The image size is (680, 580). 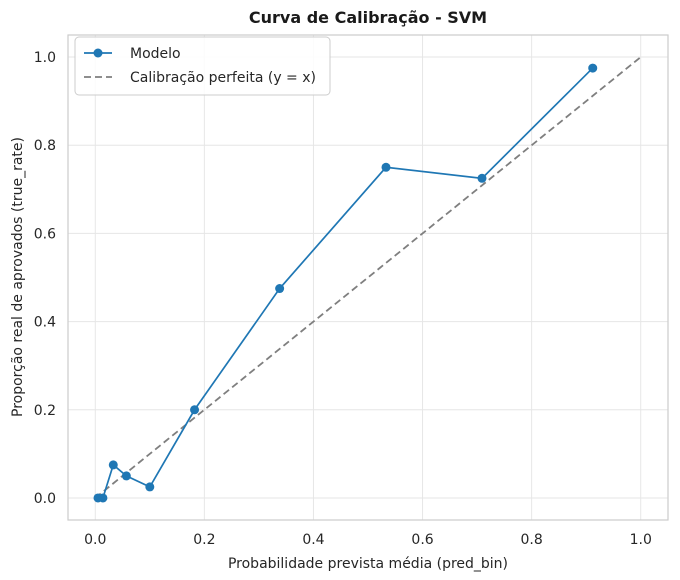 I want to click on x-tick-label: 0.4, so click(x=313, y=540).